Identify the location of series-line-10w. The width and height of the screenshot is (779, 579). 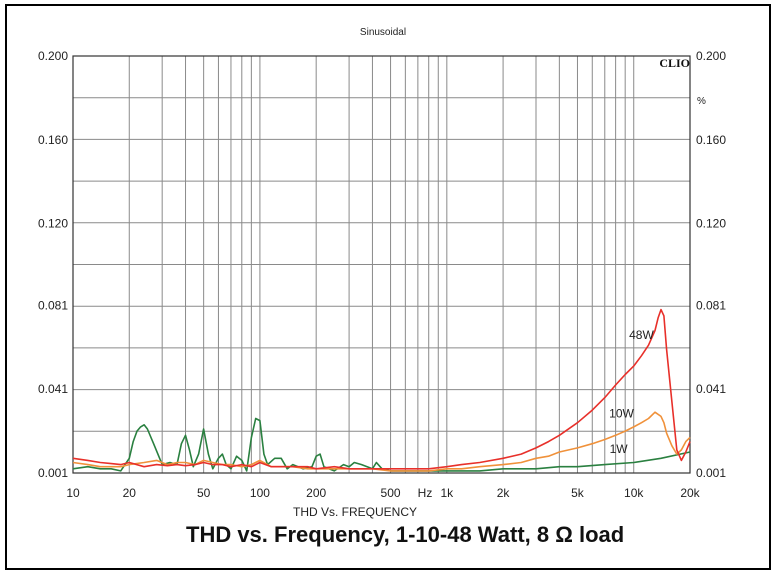
(381, 441).